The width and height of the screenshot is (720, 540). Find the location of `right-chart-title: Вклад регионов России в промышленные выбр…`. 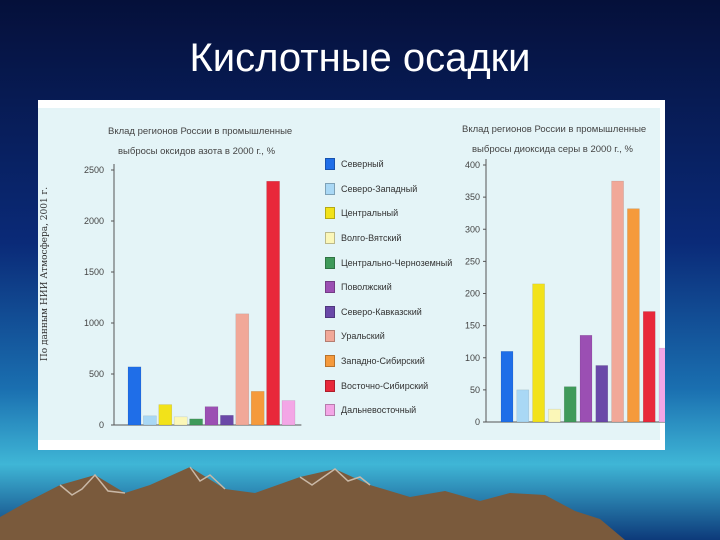

right-chart-title: Вклад регионов России в промышленные выбр… is located at coordinates (554, 139).